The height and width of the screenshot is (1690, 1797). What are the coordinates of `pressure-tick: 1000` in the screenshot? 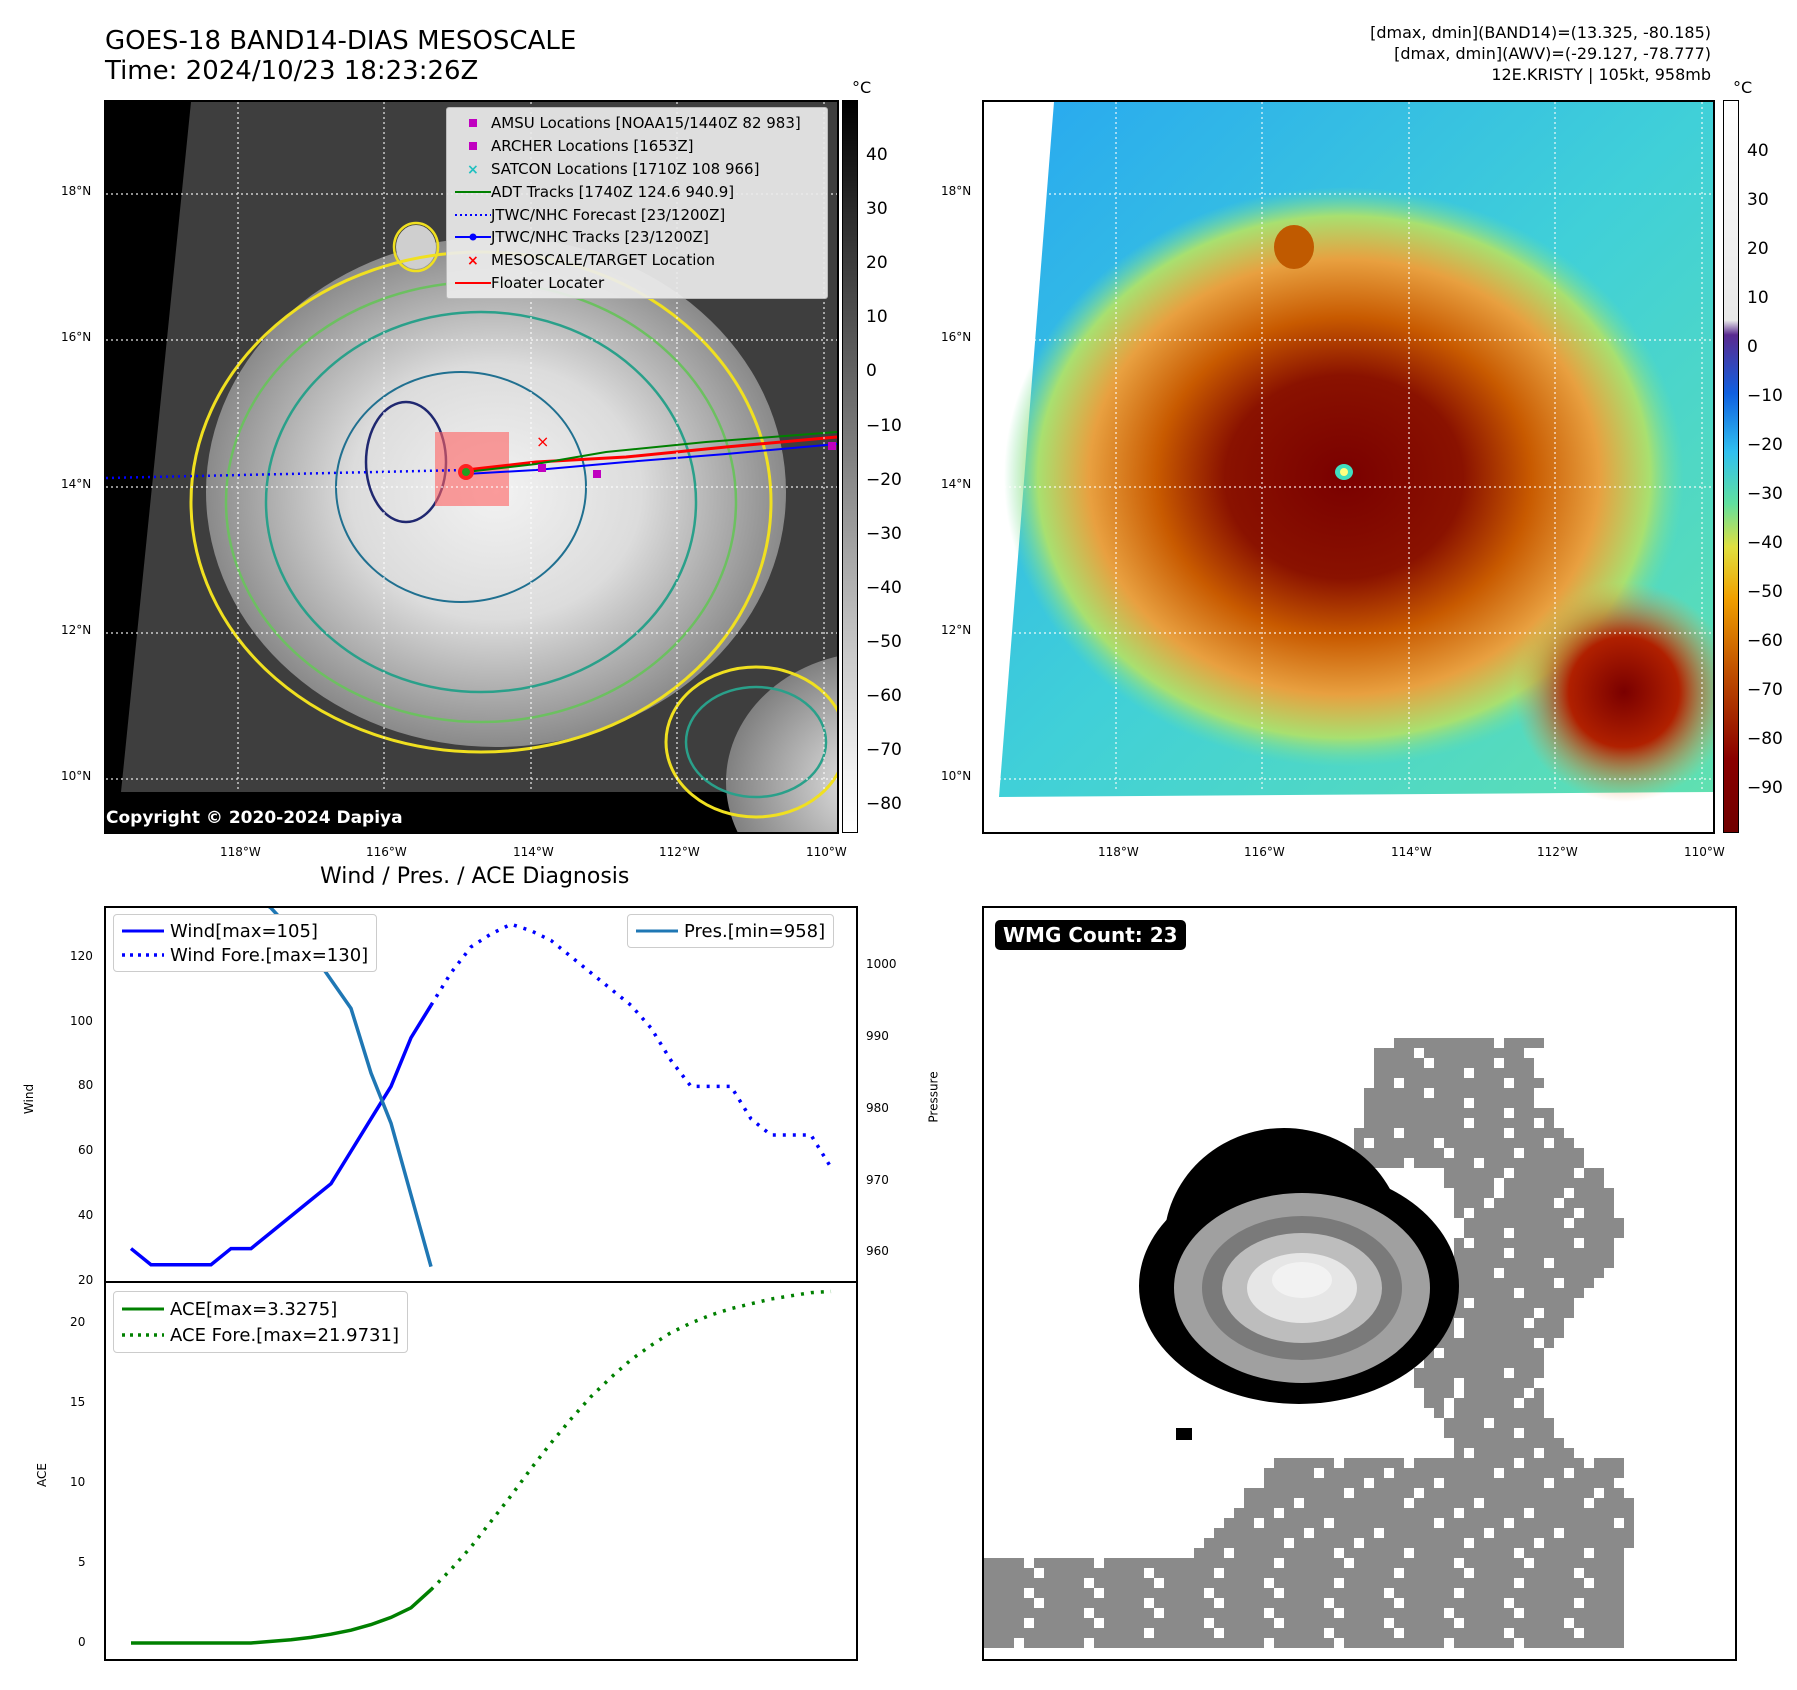 It's located at (881, 964).